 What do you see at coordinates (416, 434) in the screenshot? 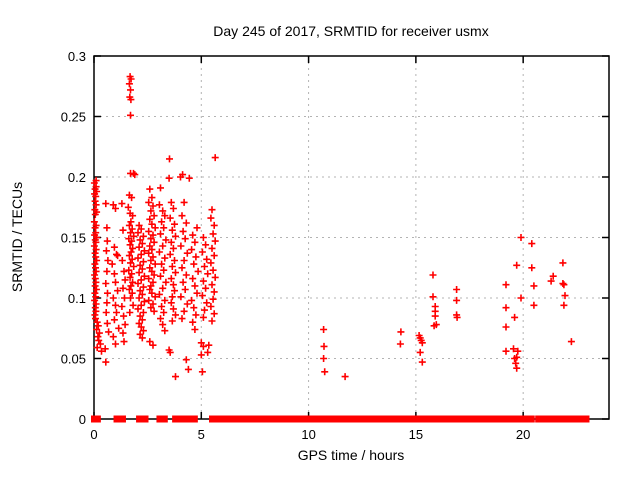
I see `x-tick-label: 15` at bounding box center [416, 434].